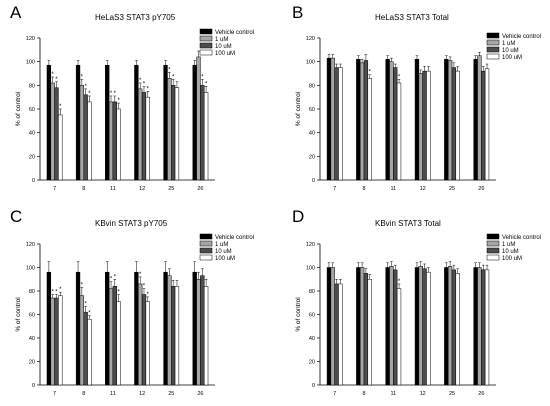 The height and width of the screenshot is (406, 550). What do you see at coordinates (18, 108) in the screenshot?
I see `y-axis-label: % of control` at bounding box center [18, 108].